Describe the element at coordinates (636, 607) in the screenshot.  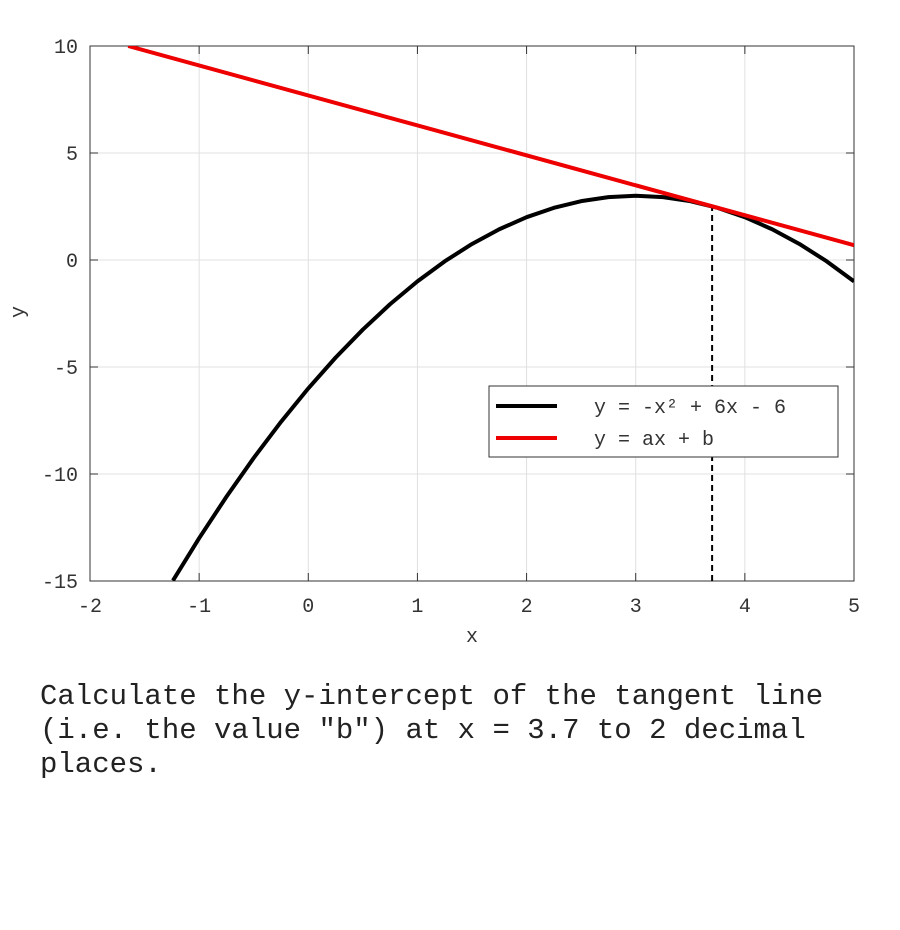
I see `x-tick-label: 3` at that location.